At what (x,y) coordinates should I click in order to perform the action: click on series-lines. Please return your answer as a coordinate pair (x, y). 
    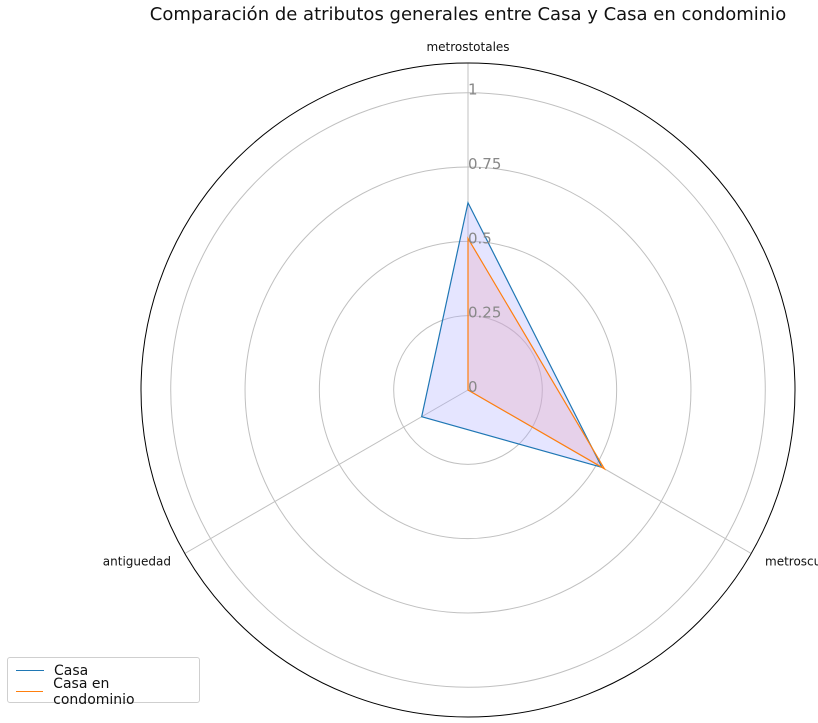
    Looking at the image, I should click on (513, 335).